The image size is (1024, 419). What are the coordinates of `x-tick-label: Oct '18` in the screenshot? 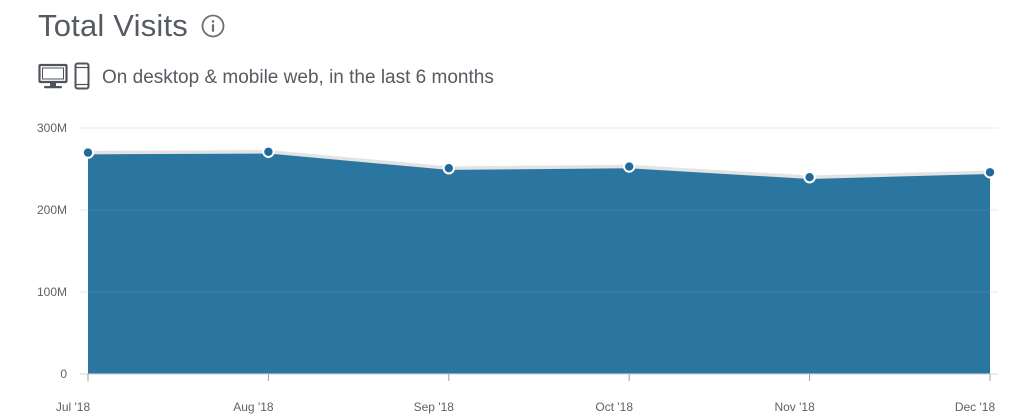 It's located at (614, 407).